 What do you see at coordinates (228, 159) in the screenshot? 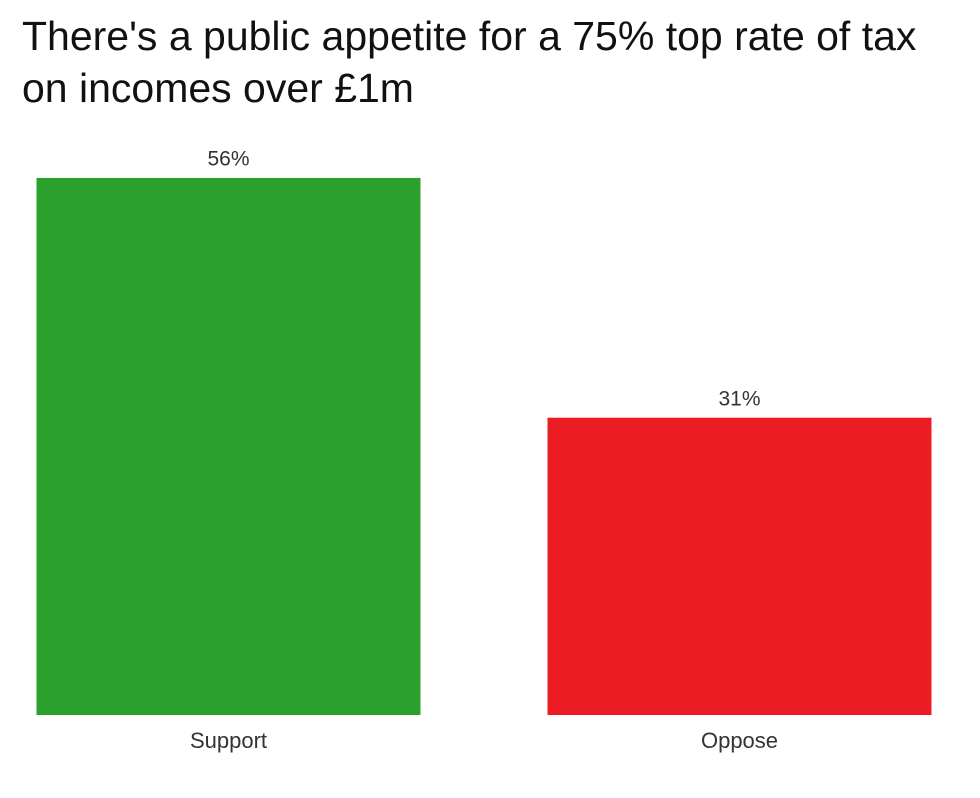
I see `value-label: 56%` at bounding box center [228, 159].